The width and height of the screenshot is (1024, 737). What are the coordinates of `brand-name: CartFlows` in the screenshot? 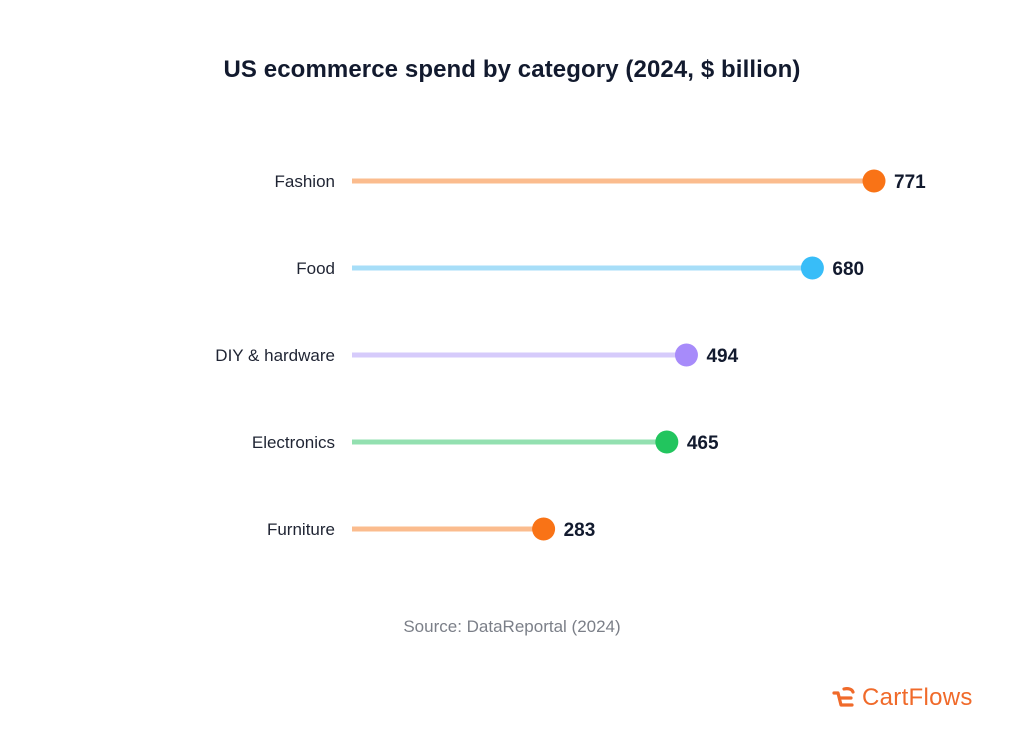 It's located at (917, 697).